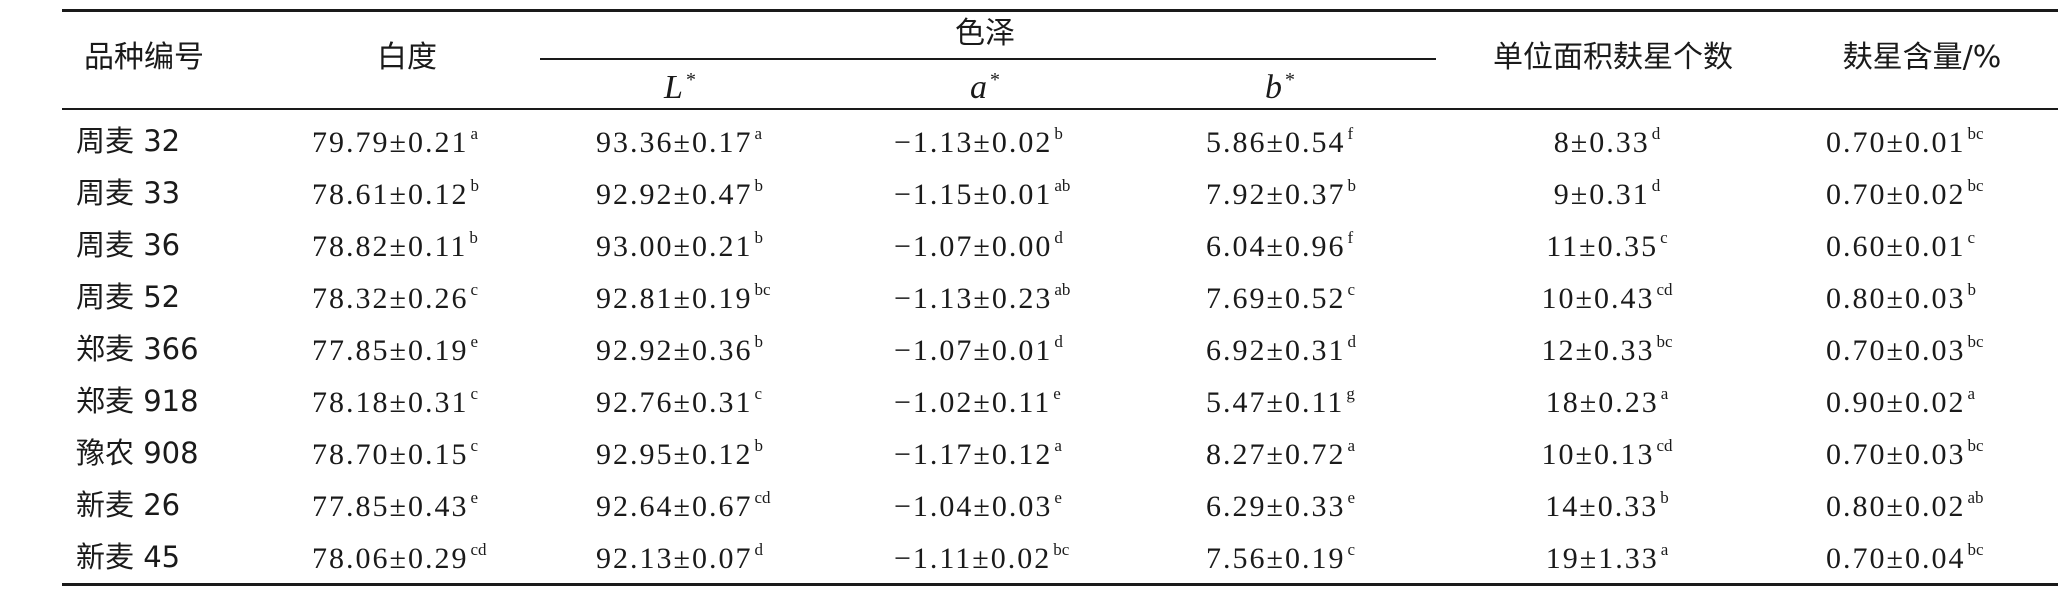 The height and width of the screenshot is (592, 2064). What do you see at coordinates (1280, 87) in the screenshot?
I see `header-b-star: b *` at bounding box center [1280, 87].